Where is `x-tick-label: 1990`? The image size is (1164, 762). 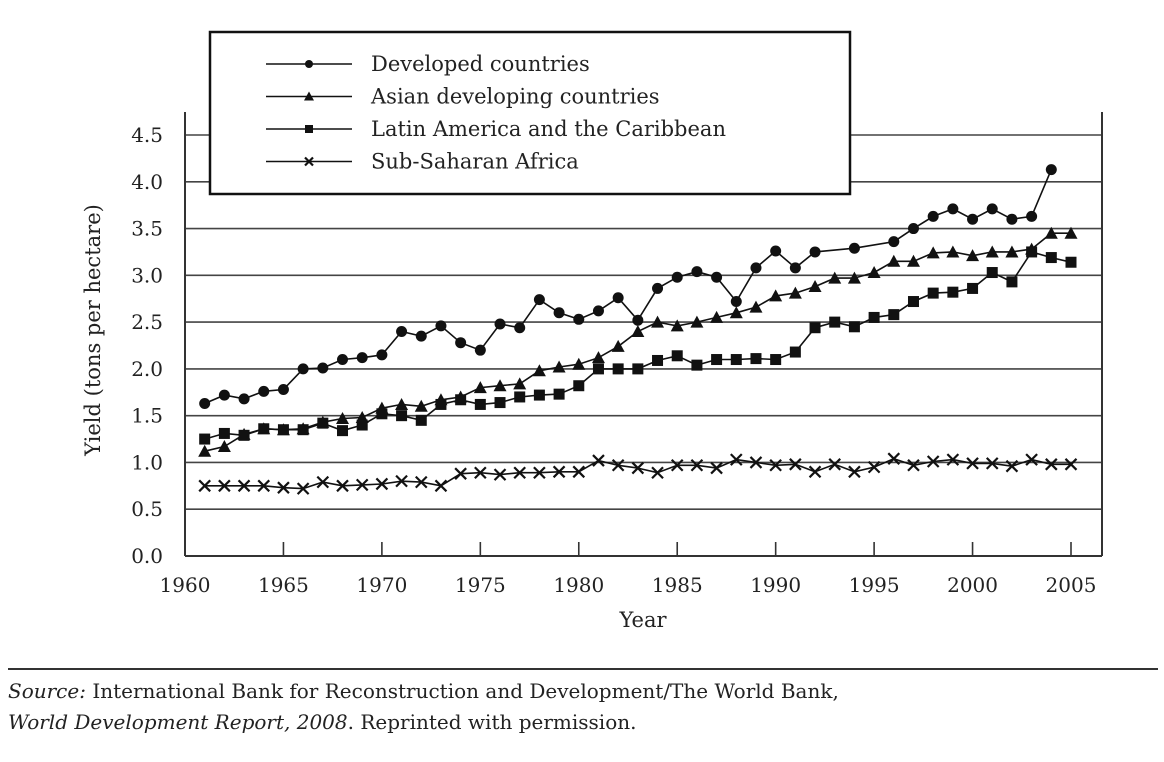 x-tick-label: 1990 is located at coordinates (775, 585).